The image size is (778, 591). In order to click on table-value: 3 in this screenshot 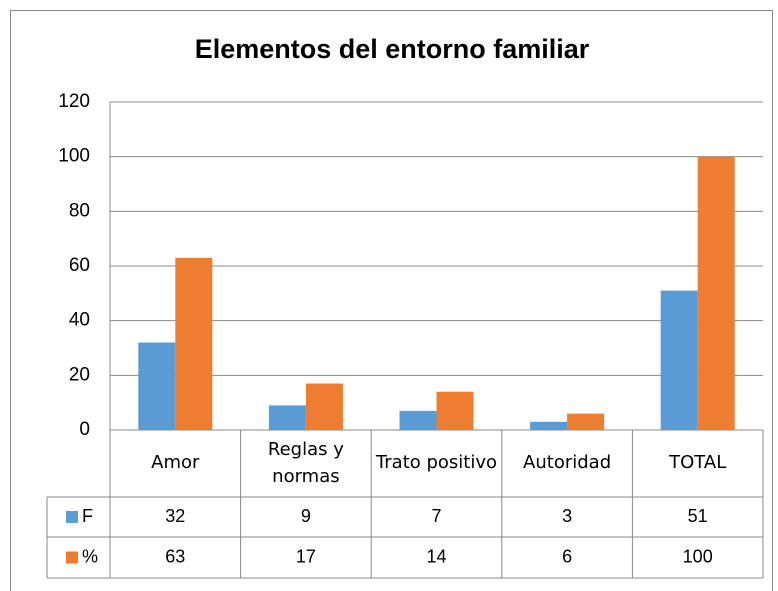, I will do `click(567, 516)`.